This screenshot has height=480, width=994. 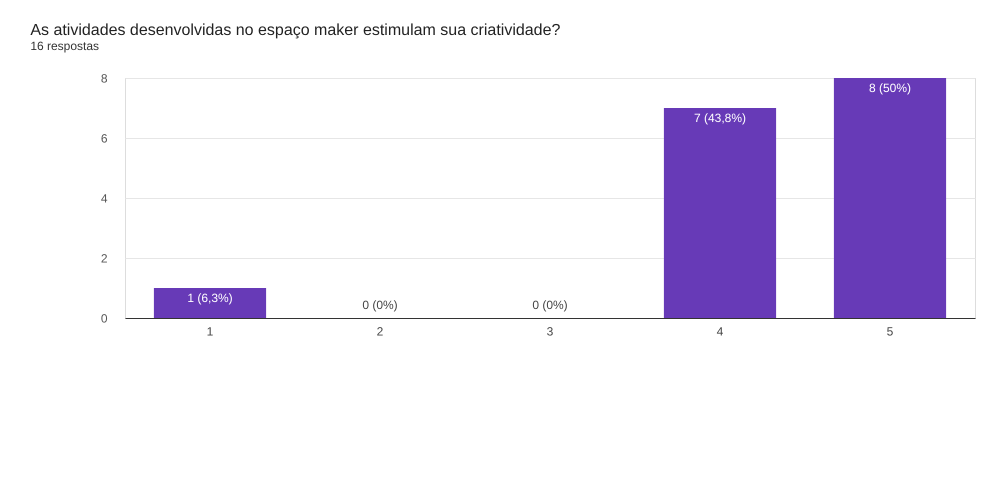 I want to click on chart-subtitle: 16 respostas, so click(x=65, y=46).